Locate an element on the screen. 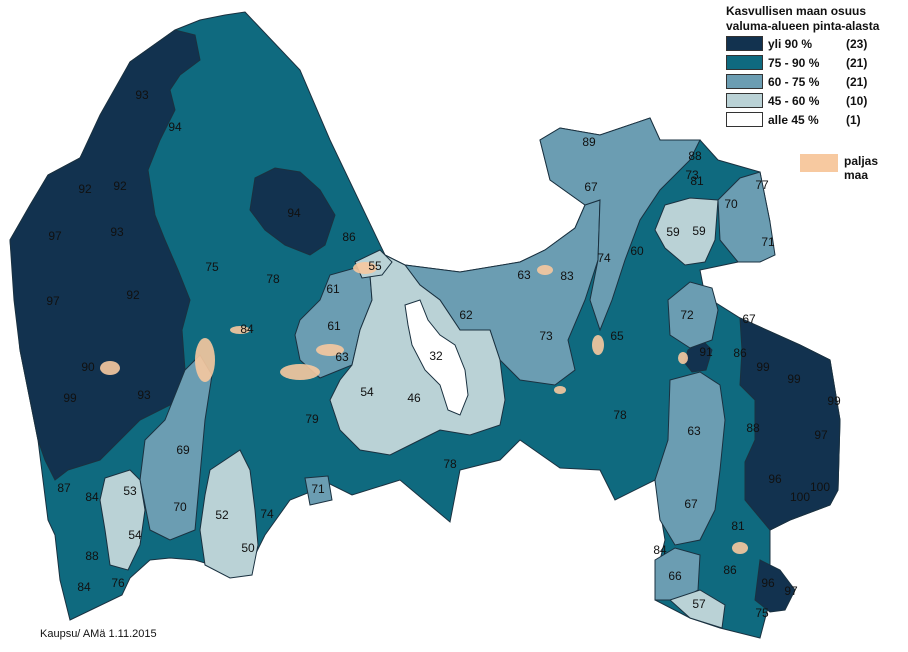 The height and width of the screenshot is (652, 908). region-value-label: 73 is located at coordinates (692, 175).